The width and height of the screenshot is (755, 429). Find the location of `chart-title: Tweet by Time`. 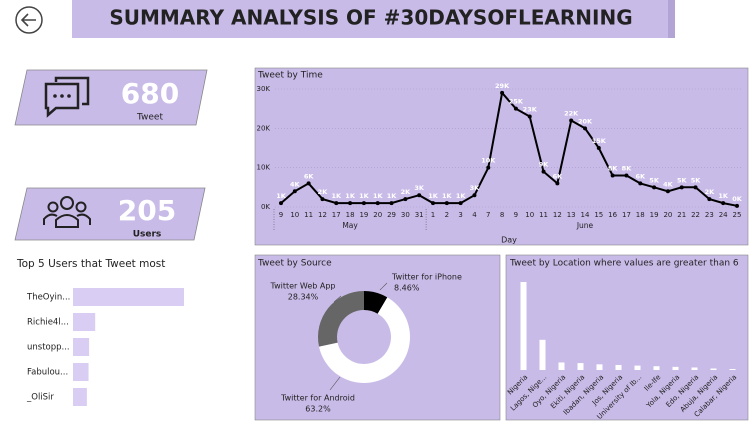

chart-title: Tweet by Time is located at coordinates (290, 76).